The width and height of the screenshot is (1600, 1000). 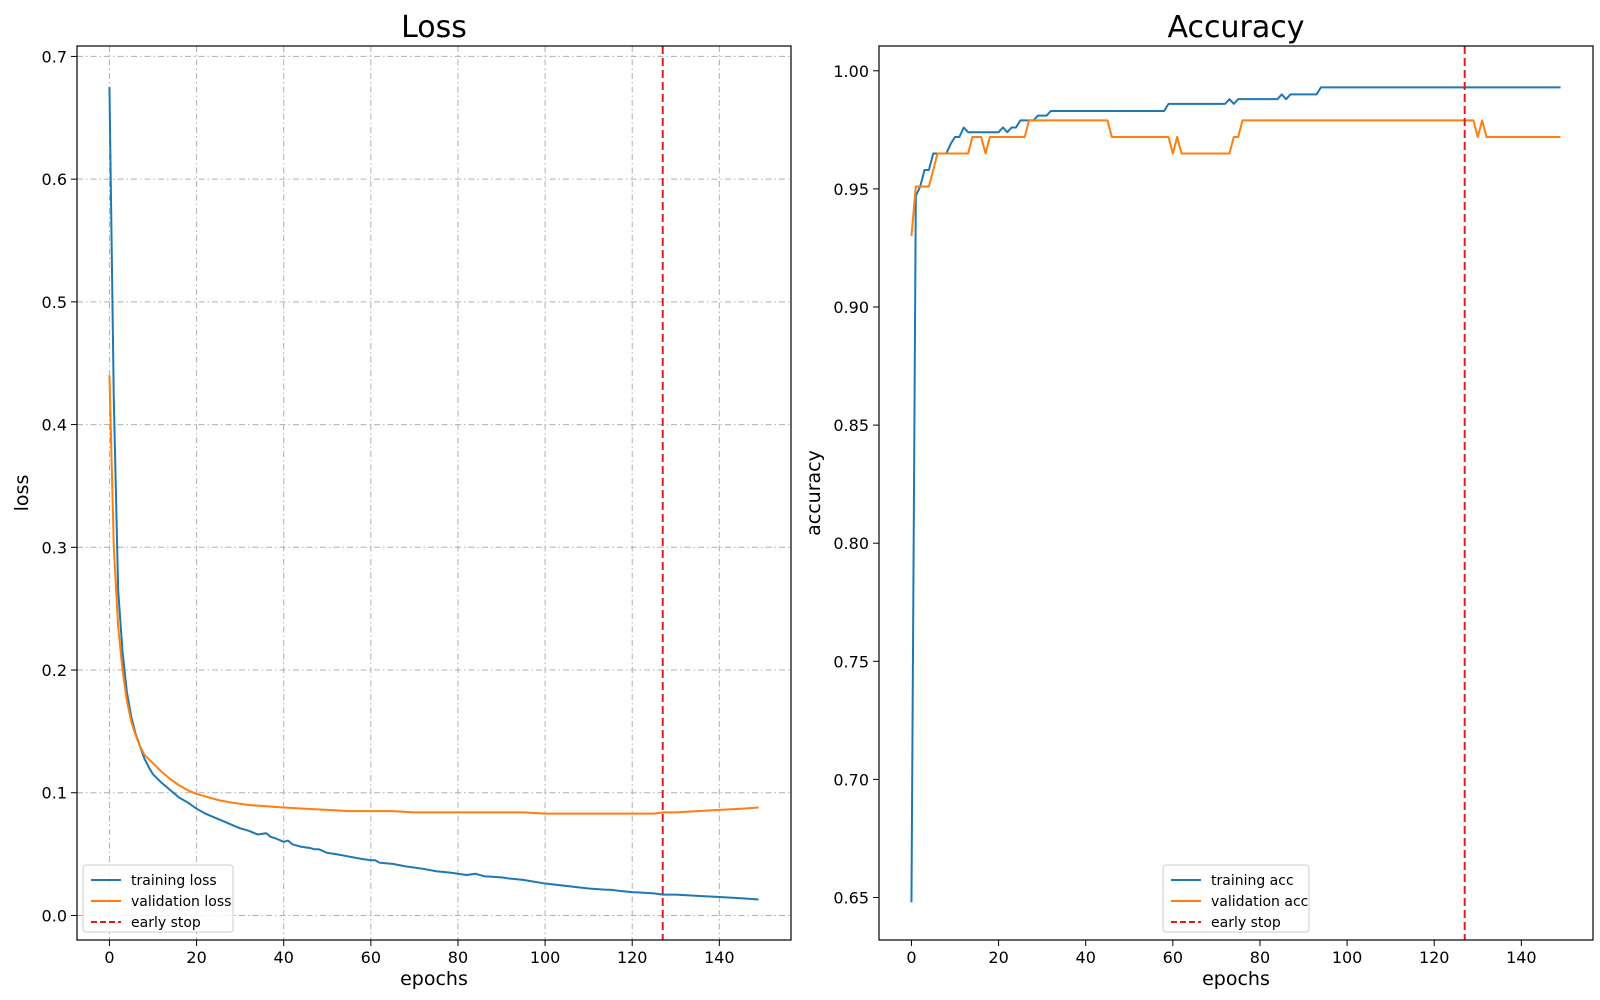 What do you see at coordinates (284, 957) in the screenshot?
I see `loss-xtick-label: 40` at bounding box center [284, 957].